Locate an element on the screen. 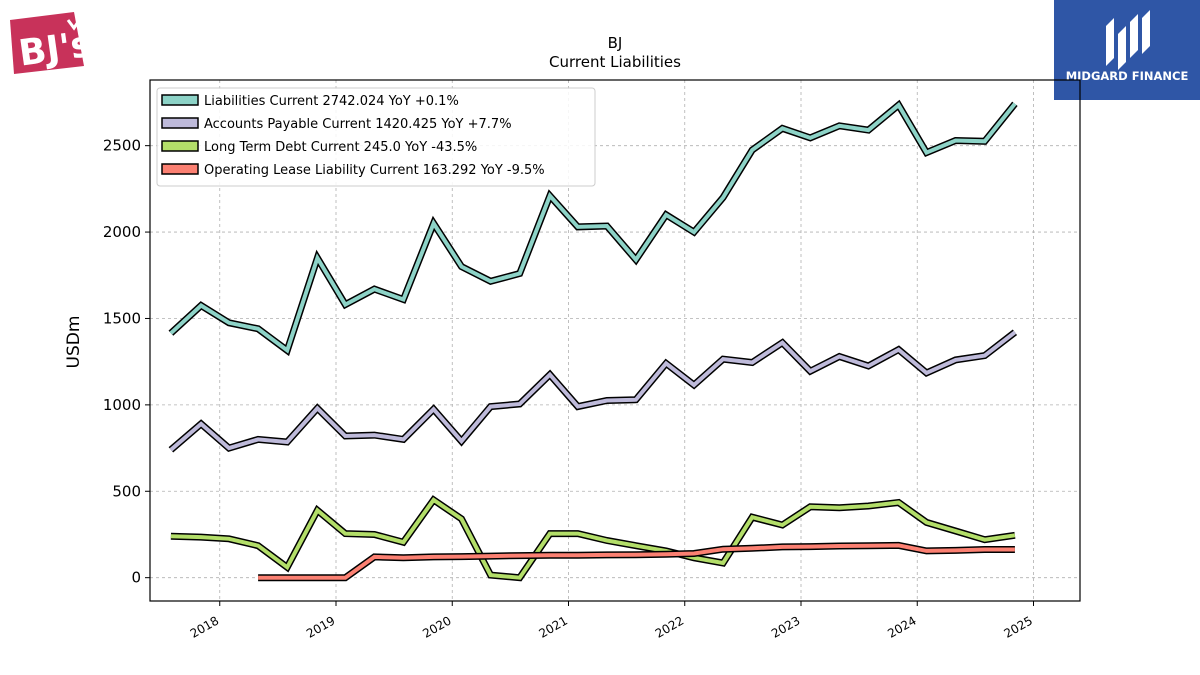  legend-box is located at coordinates (376, 137).